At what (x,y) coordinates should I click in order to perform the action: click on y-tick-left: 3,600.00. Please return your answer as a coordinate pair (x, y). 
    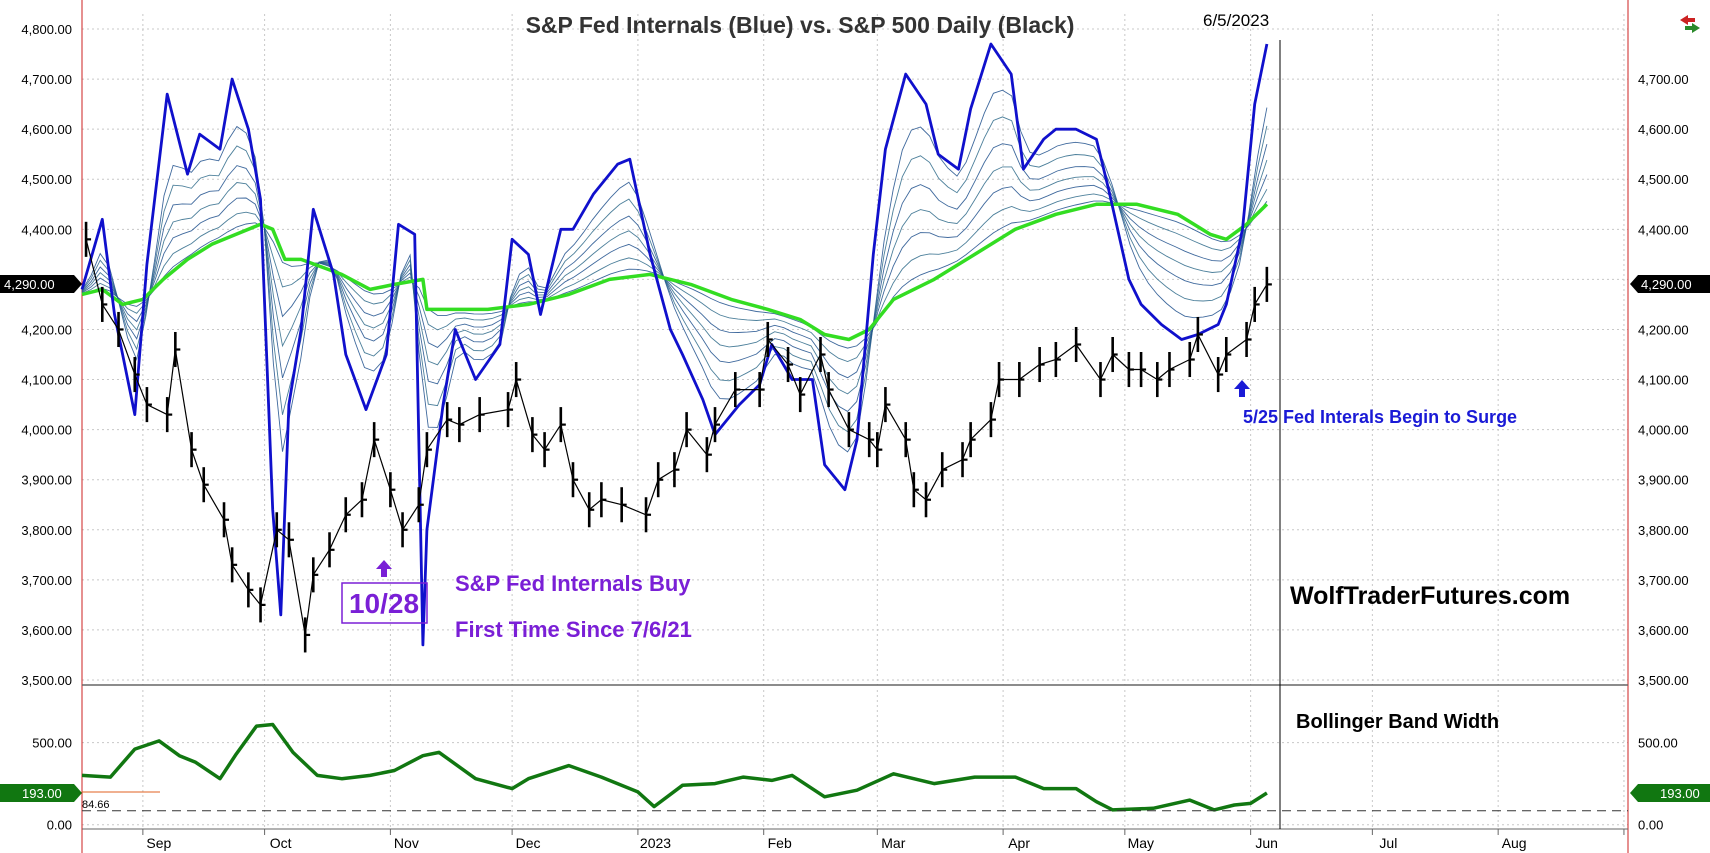
    Looking at the image, I should click on (46, 630).